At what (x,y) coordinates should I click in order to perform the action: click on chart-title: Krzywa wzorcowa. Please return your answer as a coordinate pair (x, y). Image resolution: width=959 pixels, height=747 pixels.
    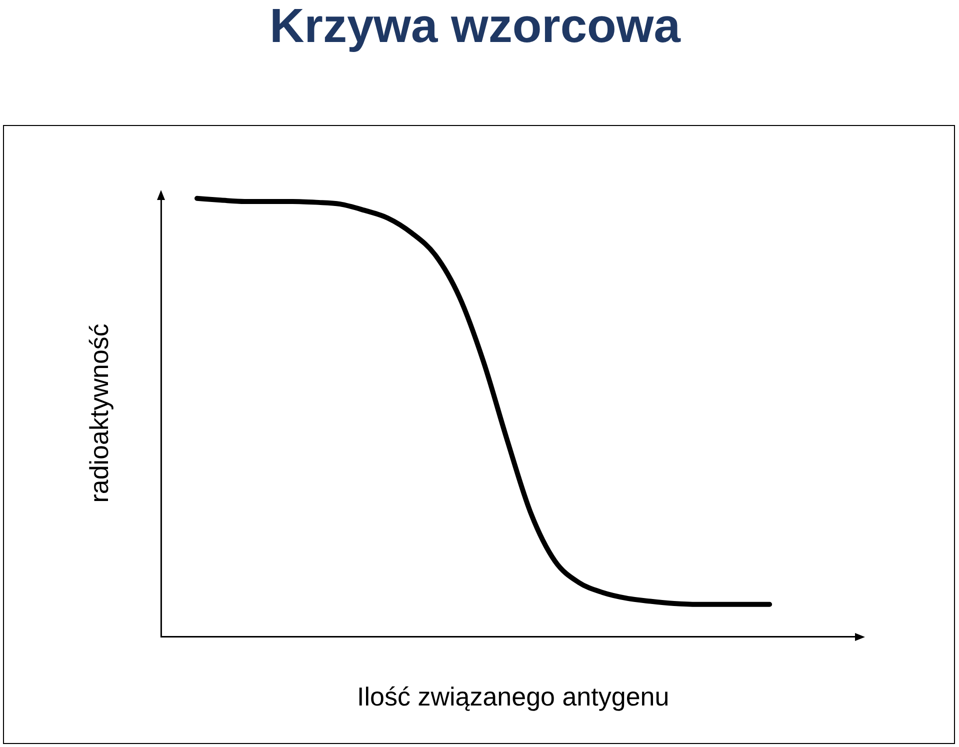
    Looking at the image, I should click on (475, 27).